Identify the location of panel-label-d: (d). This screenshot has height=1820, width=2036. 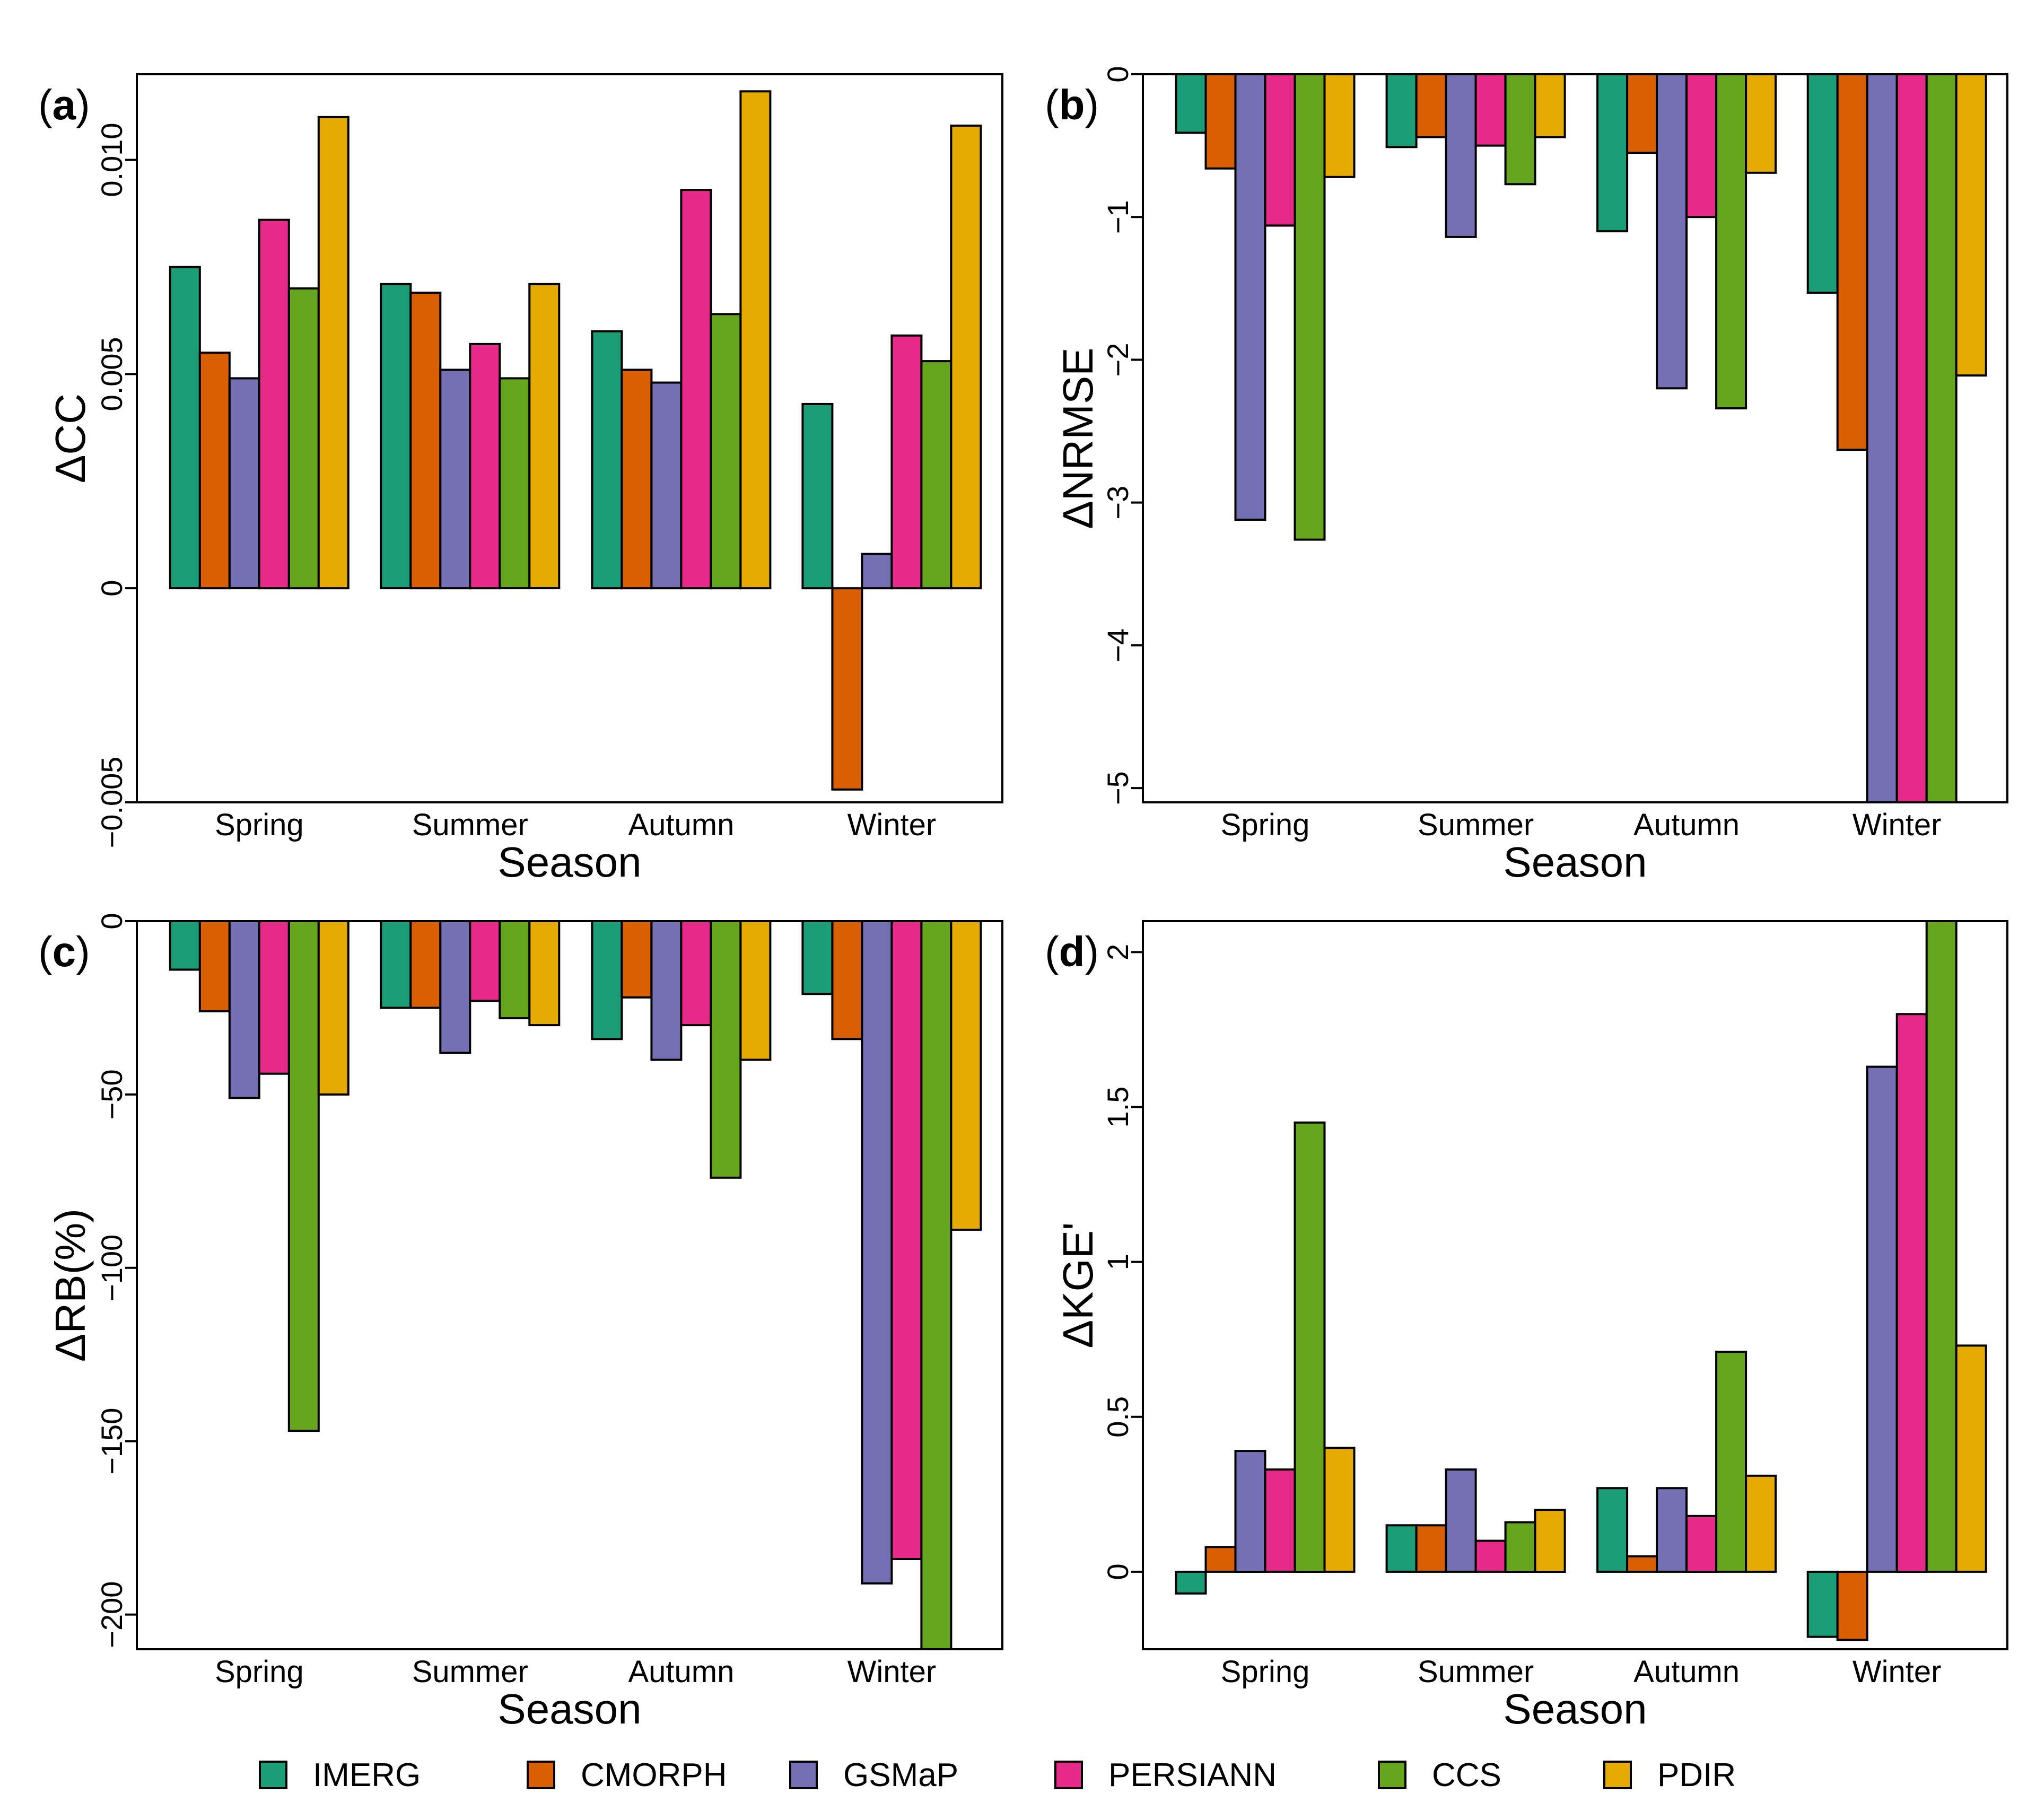
(1072, 951).